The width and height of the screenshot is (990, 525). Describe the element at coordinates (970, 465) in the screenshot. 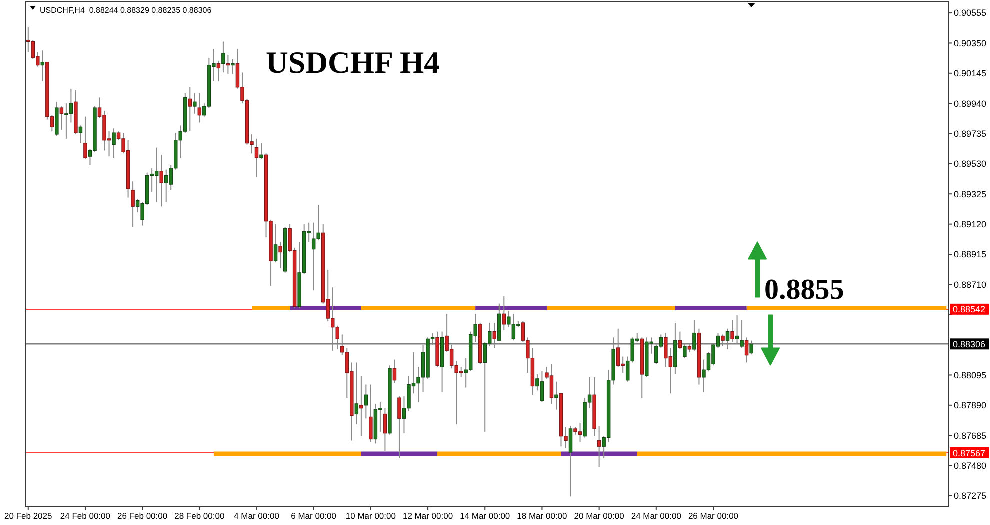

I see `y-tick-label: 0.87480` at that location.